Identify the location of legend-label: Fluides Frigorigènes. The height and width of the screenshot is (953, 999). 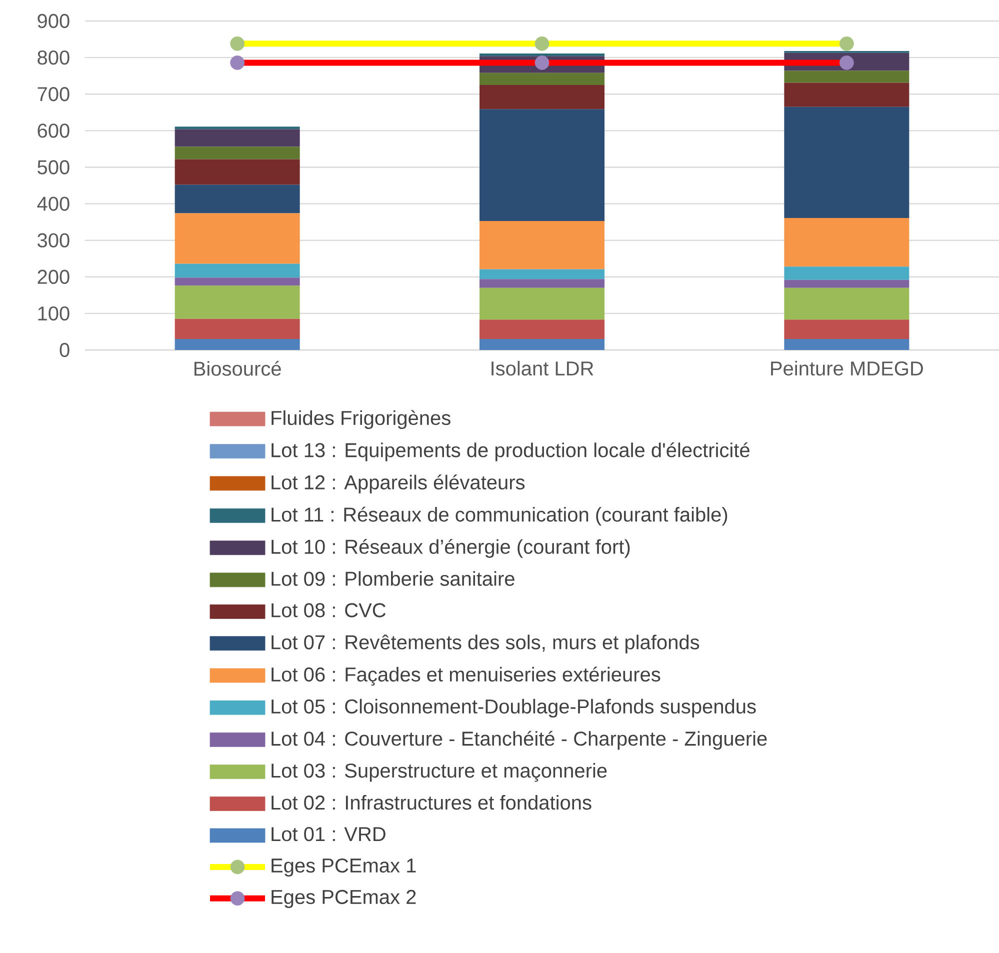
(361, 420).